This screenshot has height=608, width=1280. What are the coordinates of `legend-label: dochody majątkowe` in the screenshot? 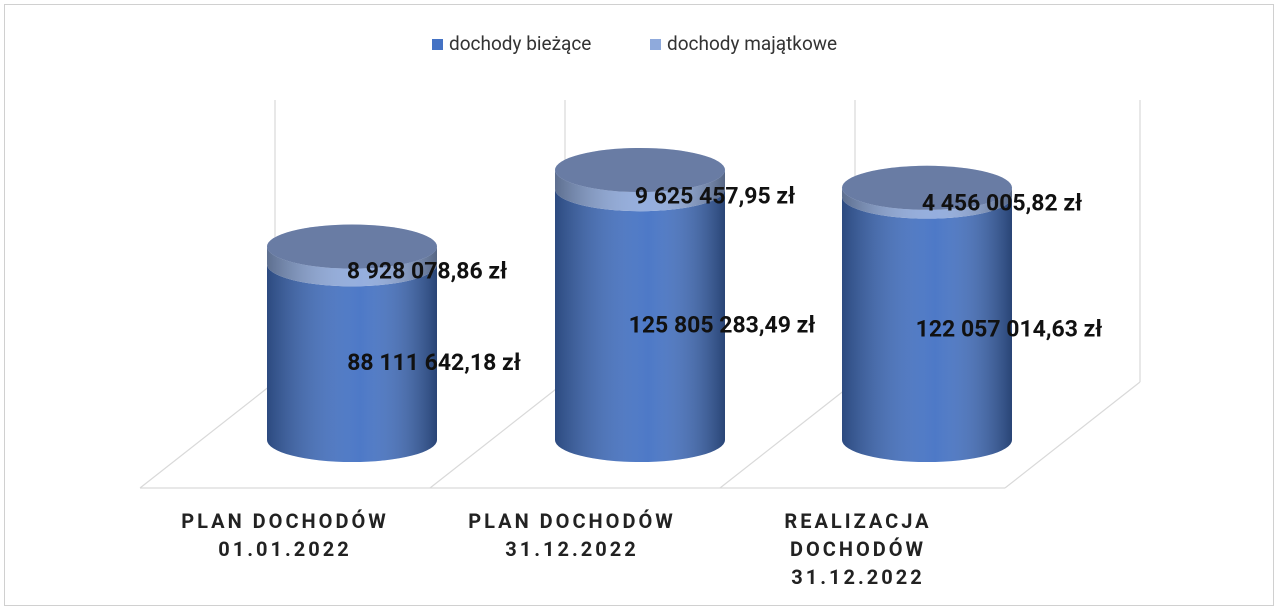 It's located at (752, 43).